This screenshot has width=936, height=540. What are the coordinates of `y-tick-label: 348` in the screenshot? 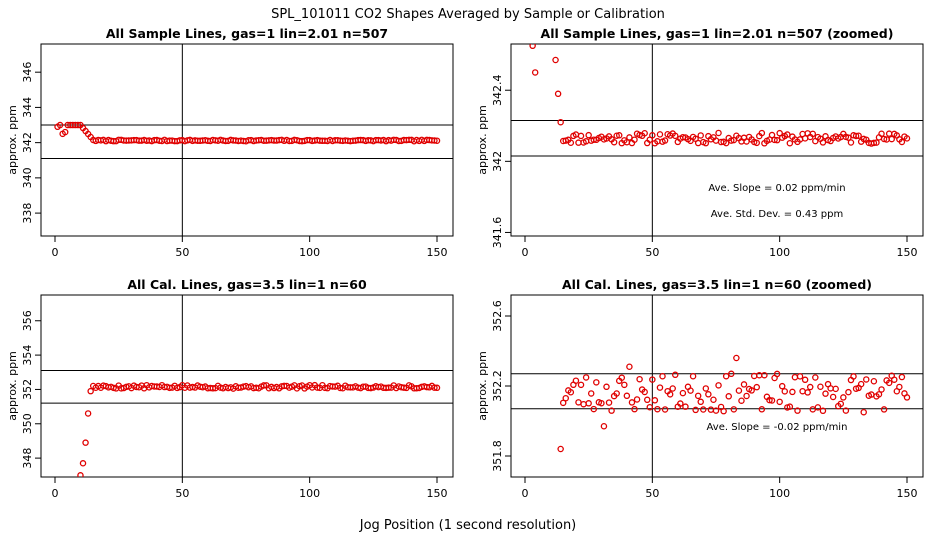 It's located at (27, 458).